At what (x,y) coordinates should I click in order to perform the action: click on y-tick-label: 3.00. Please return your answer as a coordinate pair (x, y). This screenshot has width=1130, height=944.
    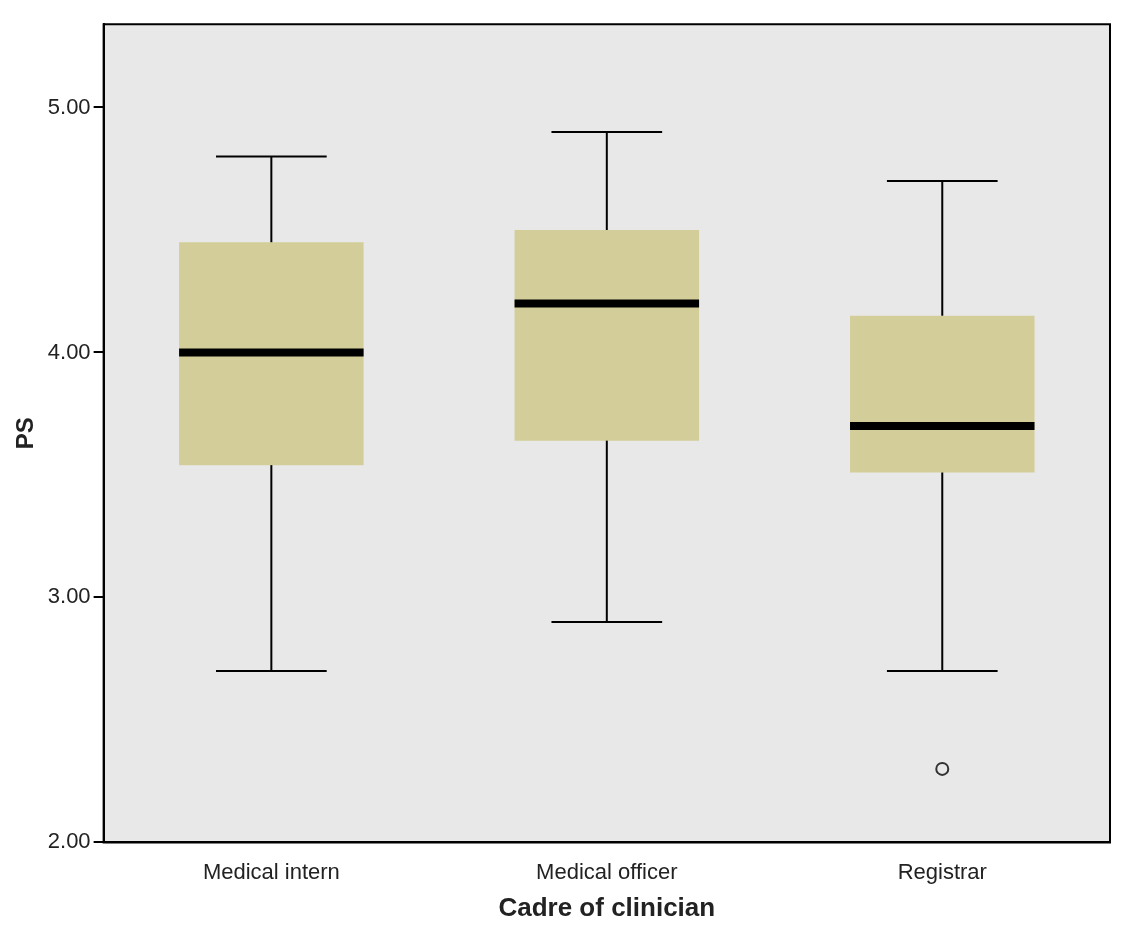
    Looking at the image, I should click on (69, 596).